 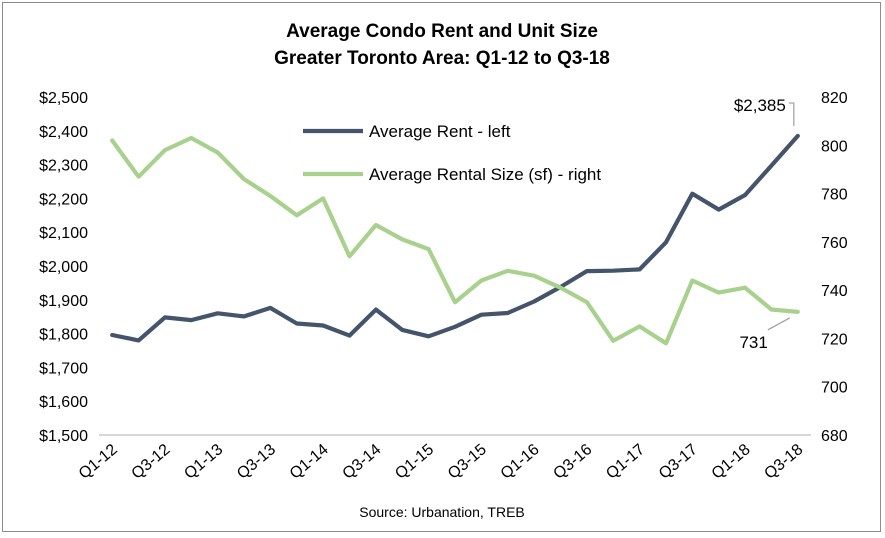 I want to click on x-tick-label: Q1-18, so click(x=731, y=462).